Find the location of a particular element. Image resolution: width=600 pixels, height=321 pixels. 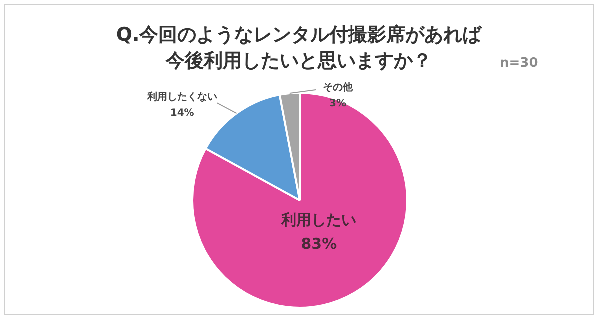

slice-label: 利用したい is located at coordinates (318, 219).